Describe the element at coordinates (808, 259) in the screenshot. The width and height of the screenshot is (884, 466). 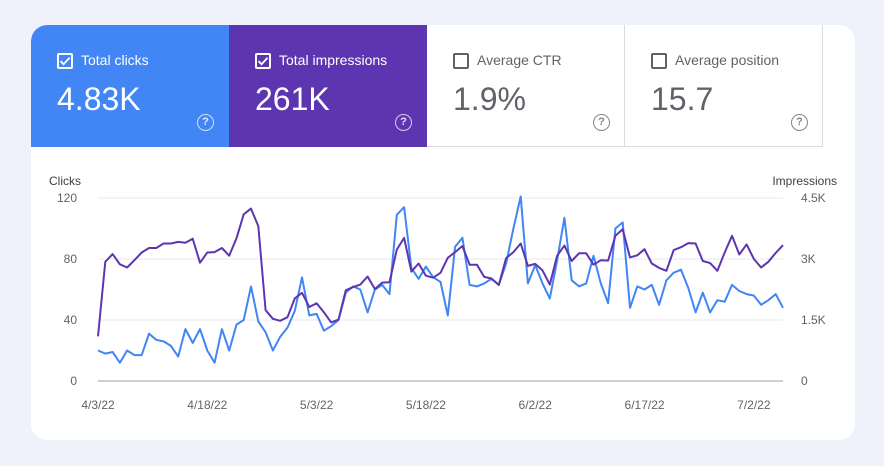
I see `y-right-tick-label: 3K` at that location.